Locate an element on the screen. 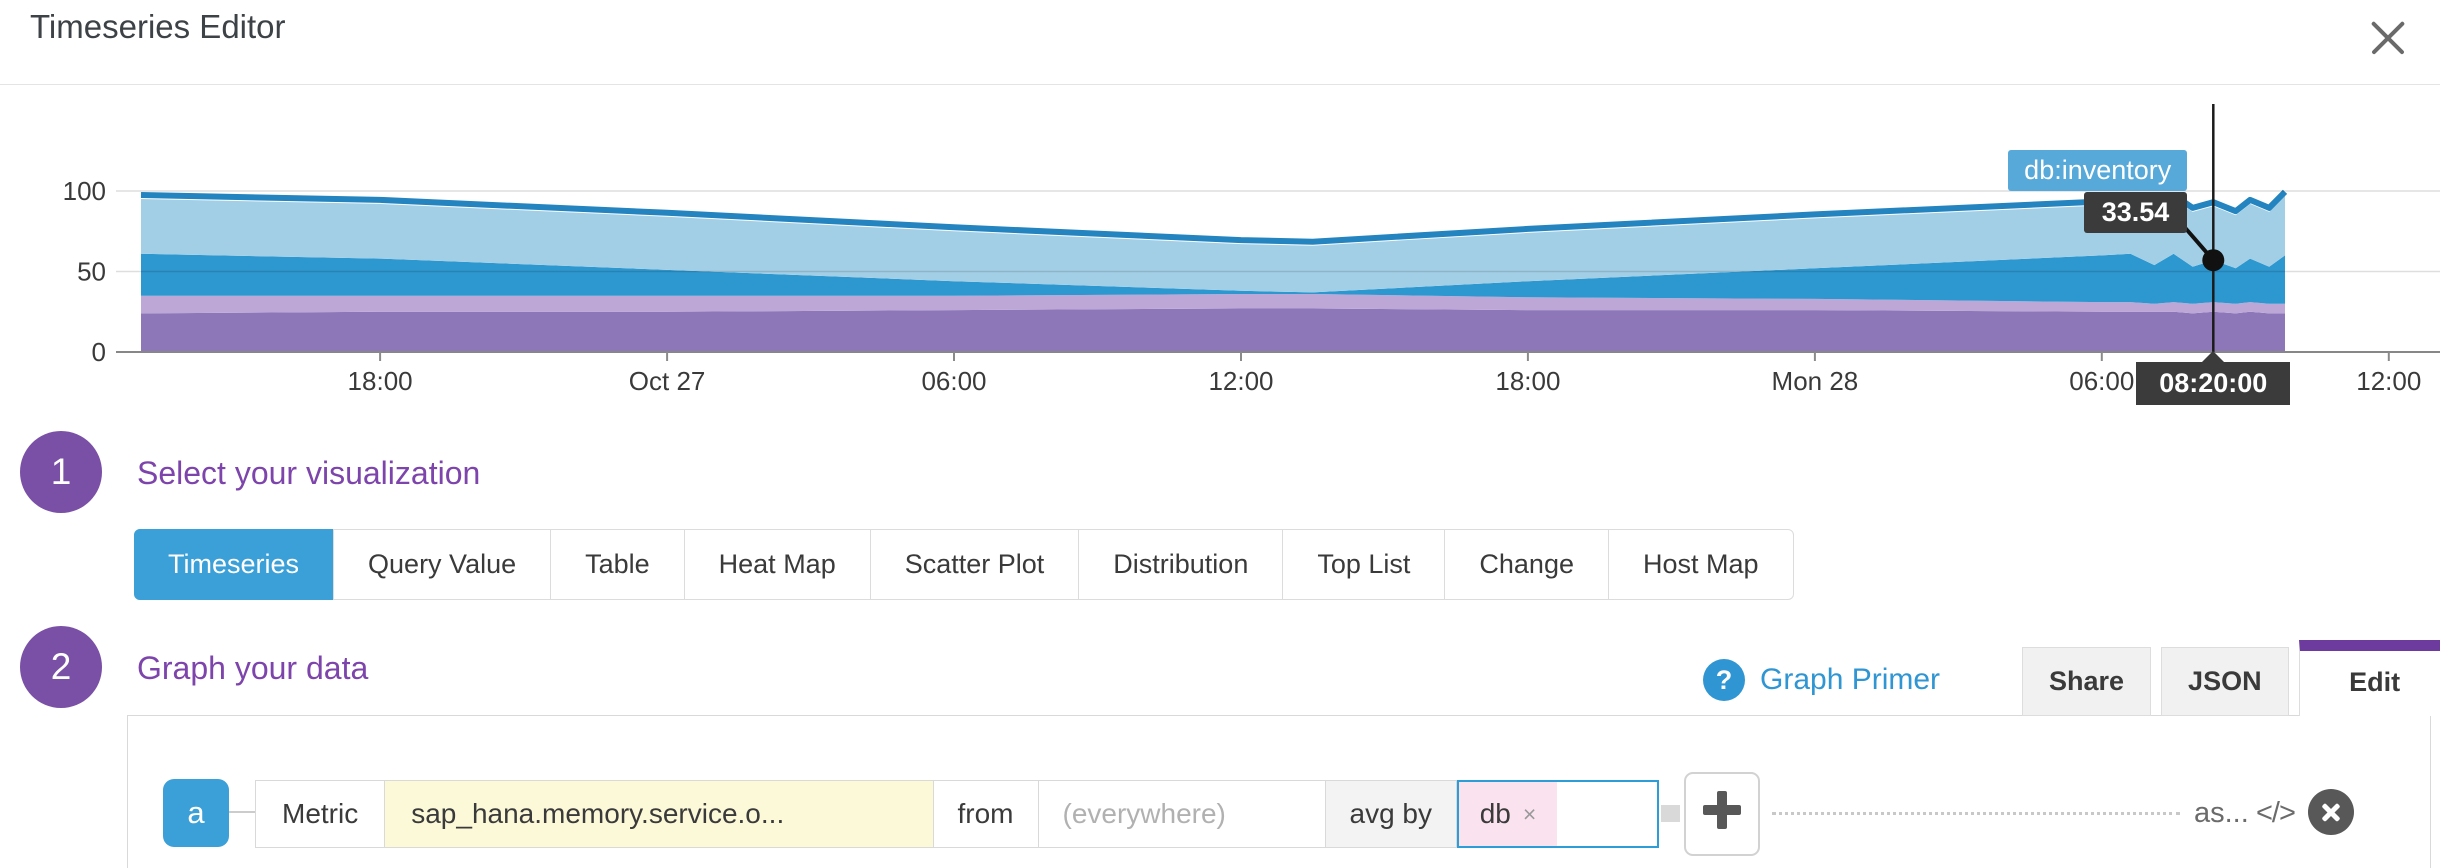 This screenshot has width=2440, height=868. tag-remove-icon: × is located at coordinates (1529, 813).